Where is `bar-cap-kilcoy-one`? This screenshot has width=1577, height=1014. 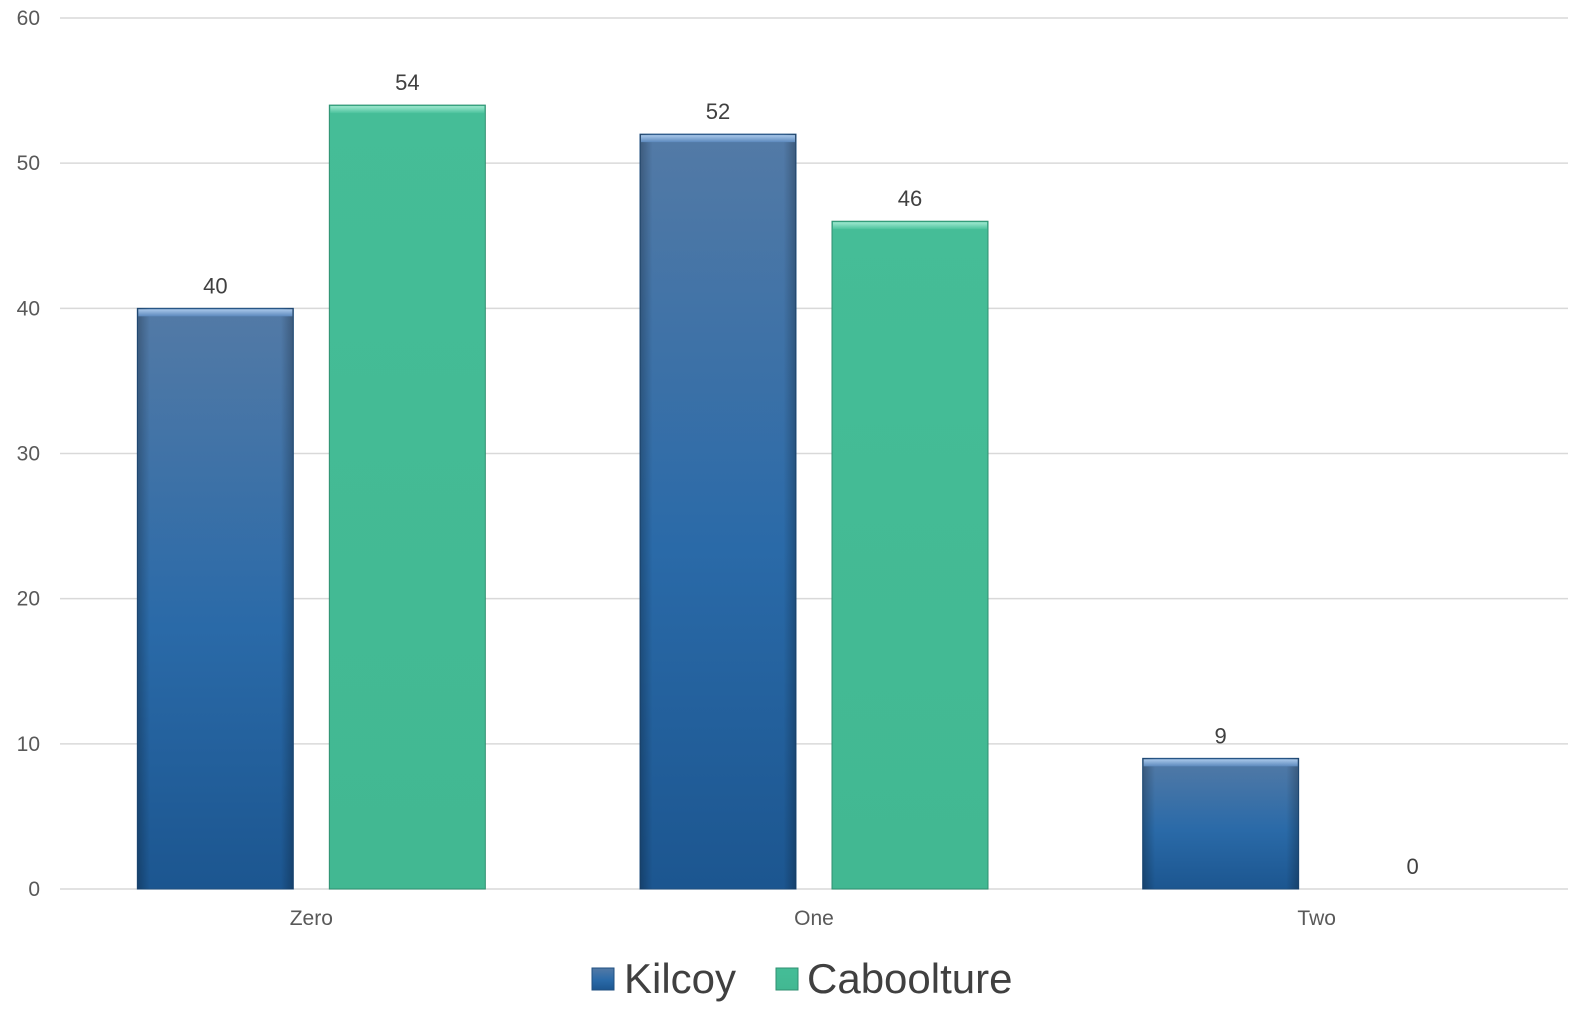 bar-cap-kilcoy-one is located at coordinates (718, 139).